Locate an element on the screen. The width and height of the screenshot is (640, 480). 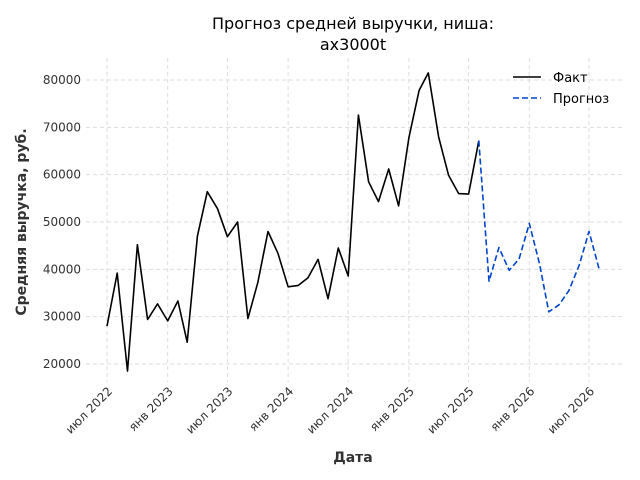
x-tick-label: июл 2022 is located at coordinates (89, 410).